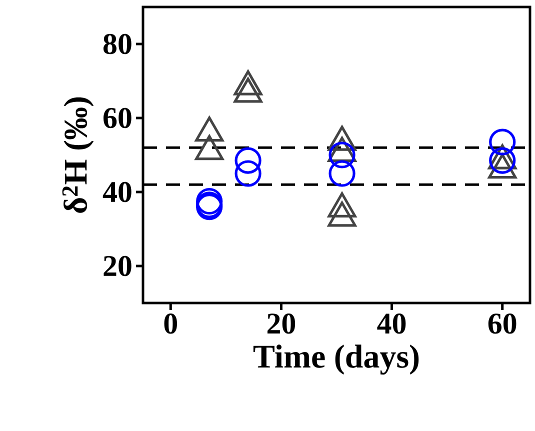  What do you see at coordinates (502, 324) in the screenshot?
I see `x-tick-label: 60` at bounding box center [502, 324].